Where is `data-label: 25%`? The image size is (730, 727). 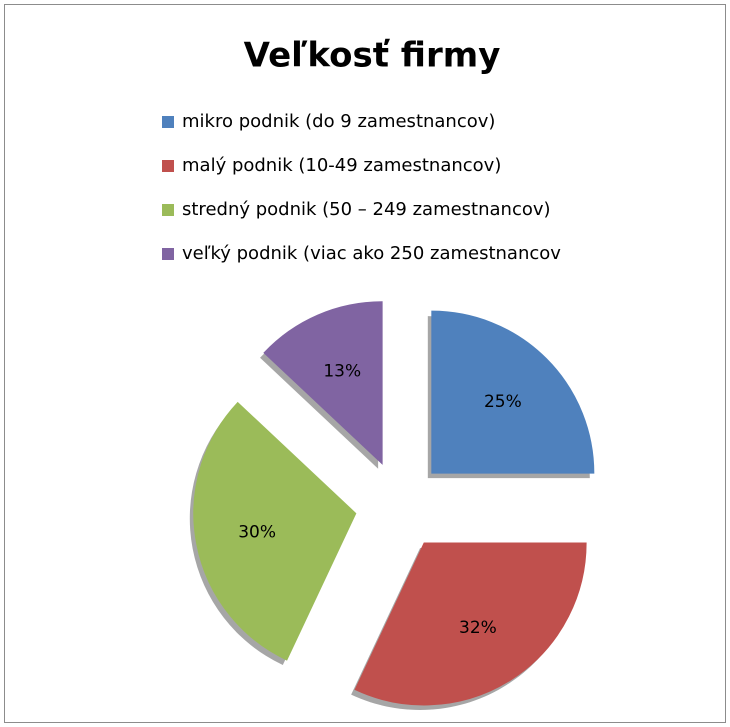 data-label: 25% is located at coordinates (503, 402).